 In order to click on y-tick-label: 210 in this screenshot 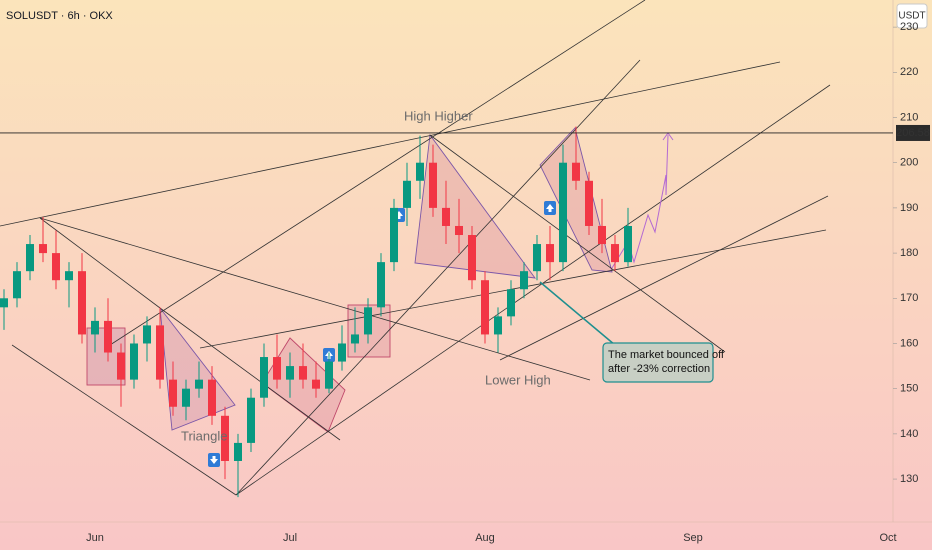, I will do `click(909, 117)`.